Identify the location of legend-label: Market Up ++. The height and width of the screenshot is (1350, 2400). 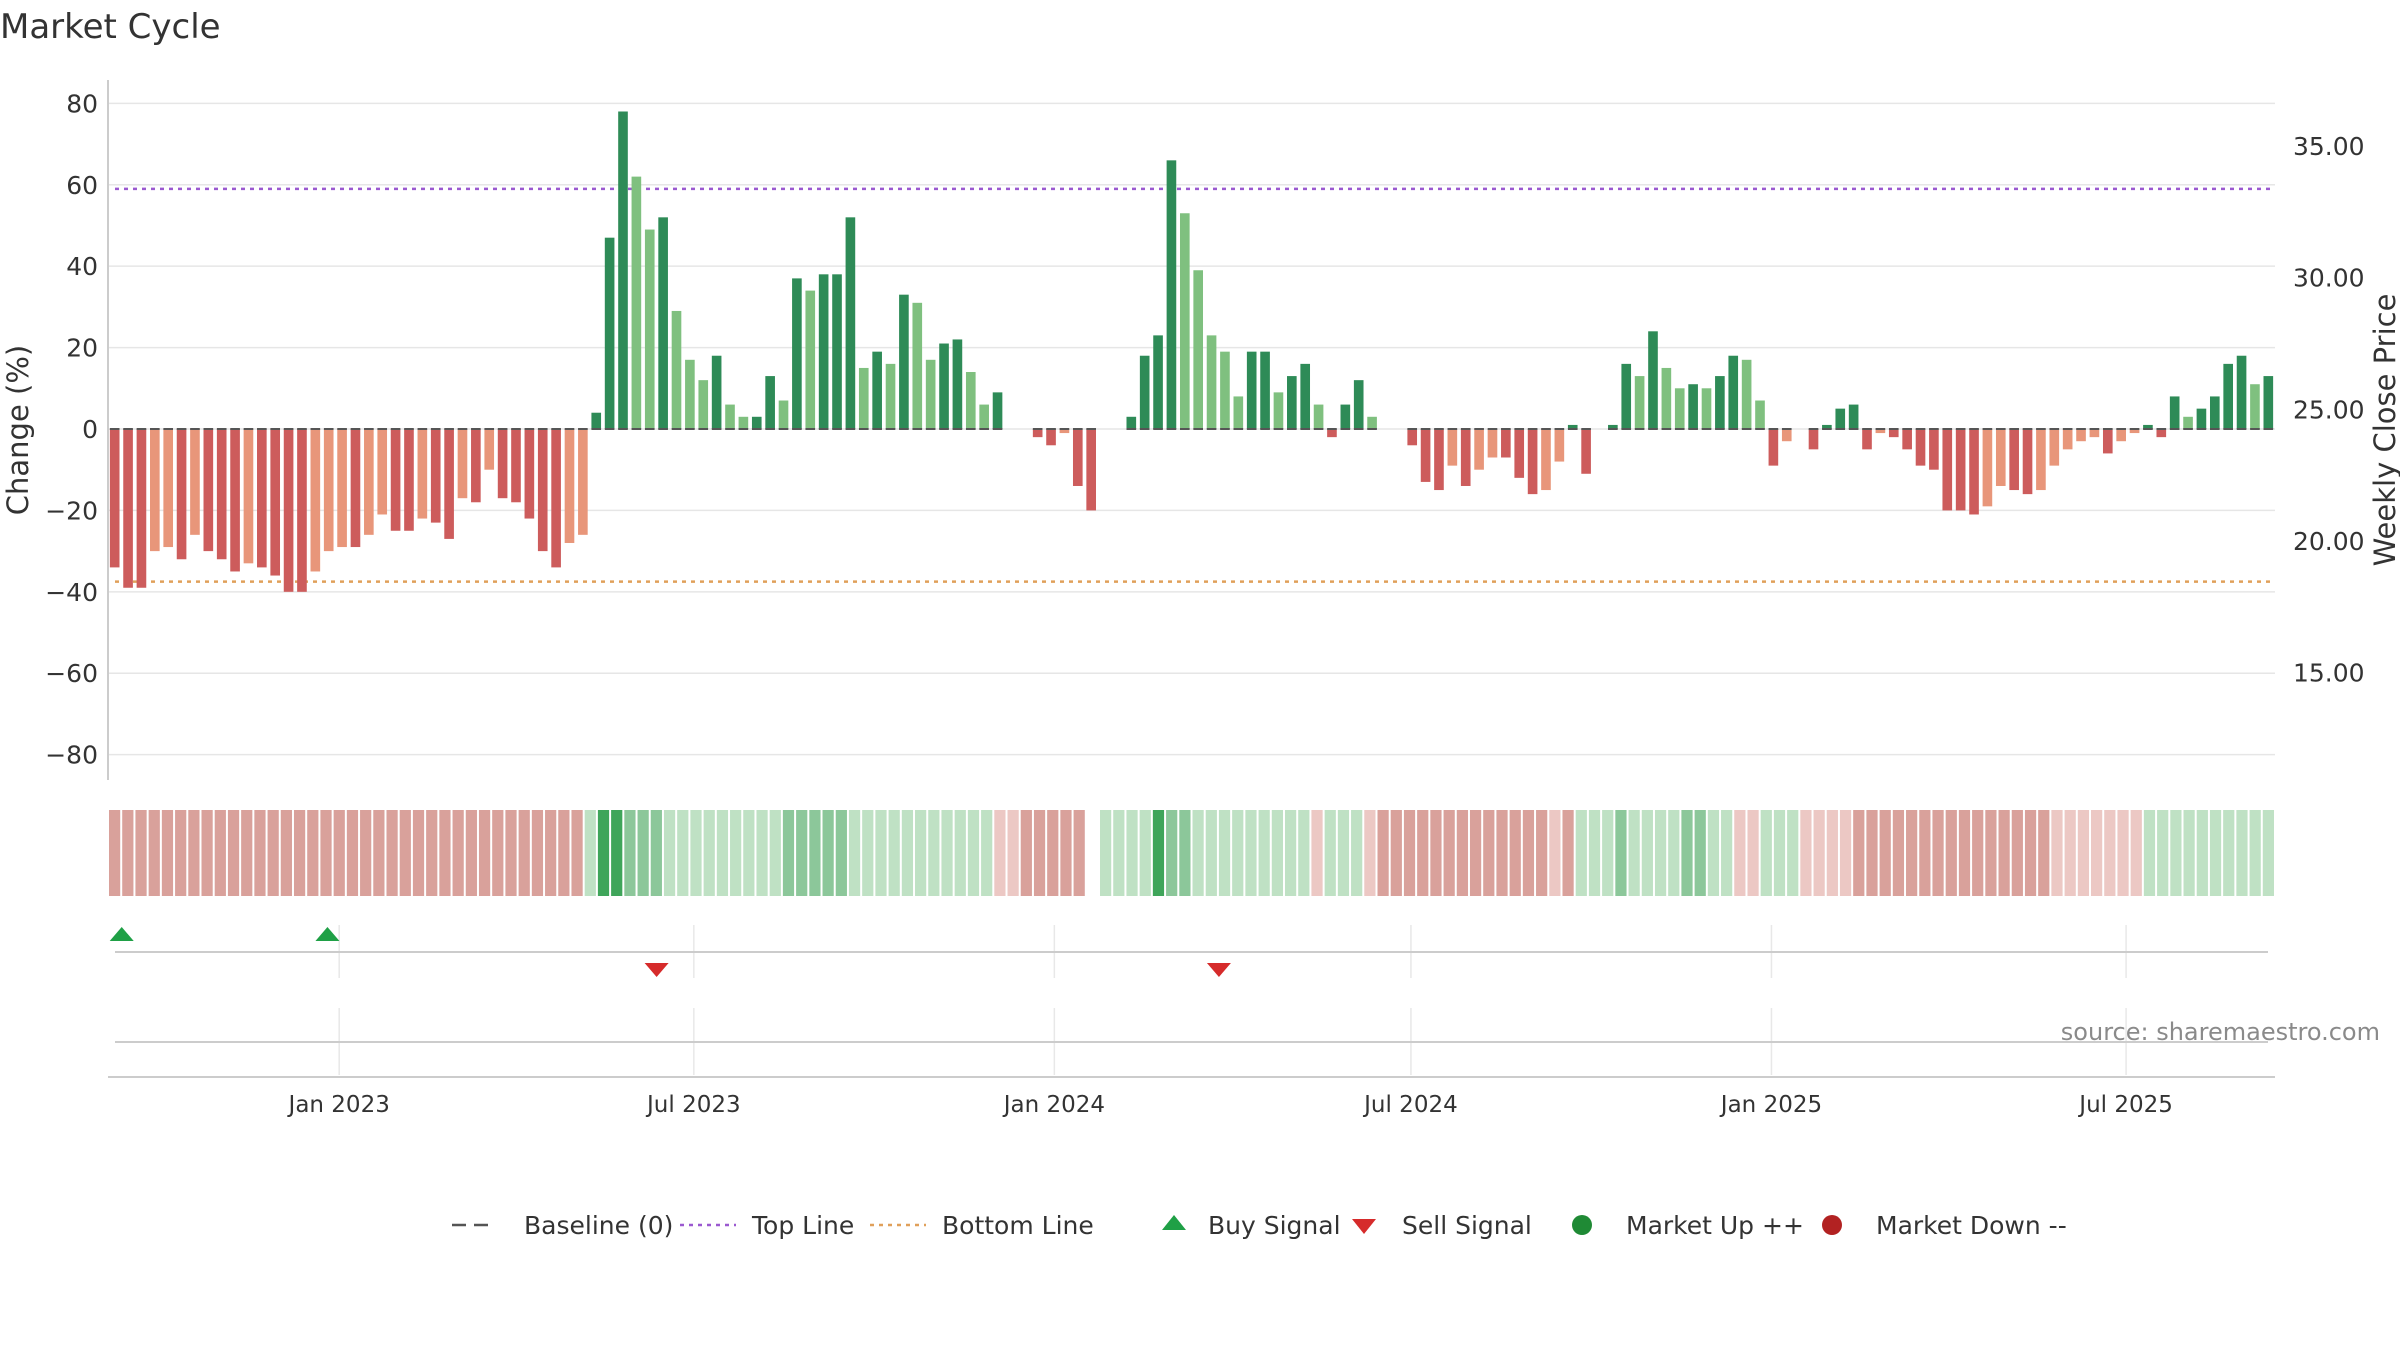
(1715, 1225).